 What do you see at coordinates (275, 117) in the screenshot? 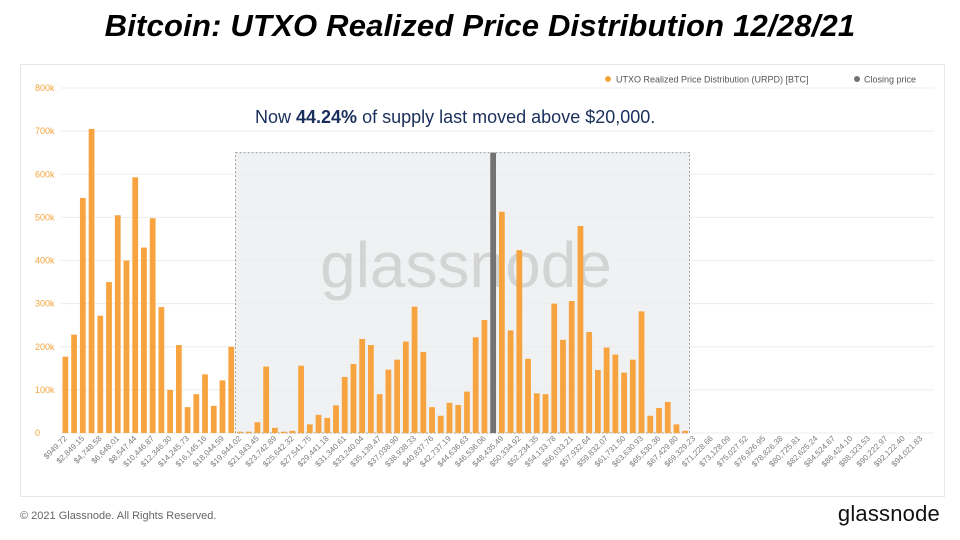
I see `annotation-prefix: Now` at bounding box center [275, 117].